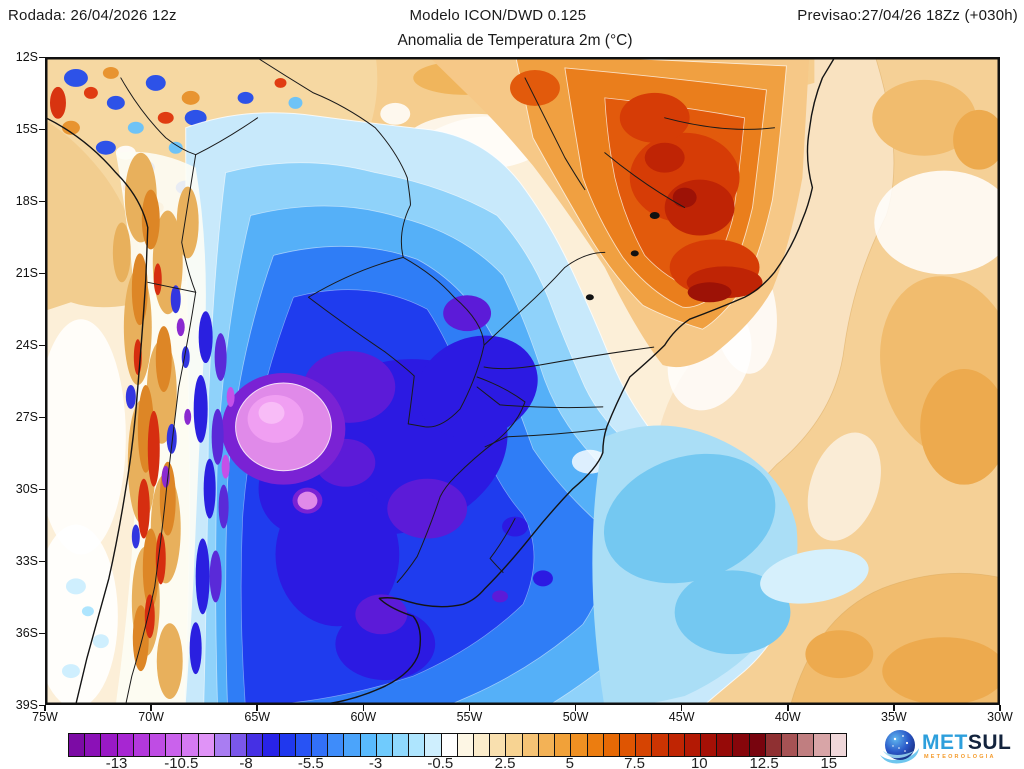  Describe the element at coordinates (764, 762) in the screenshot. I see `colorbar-tick-label: 12.5` at that location.